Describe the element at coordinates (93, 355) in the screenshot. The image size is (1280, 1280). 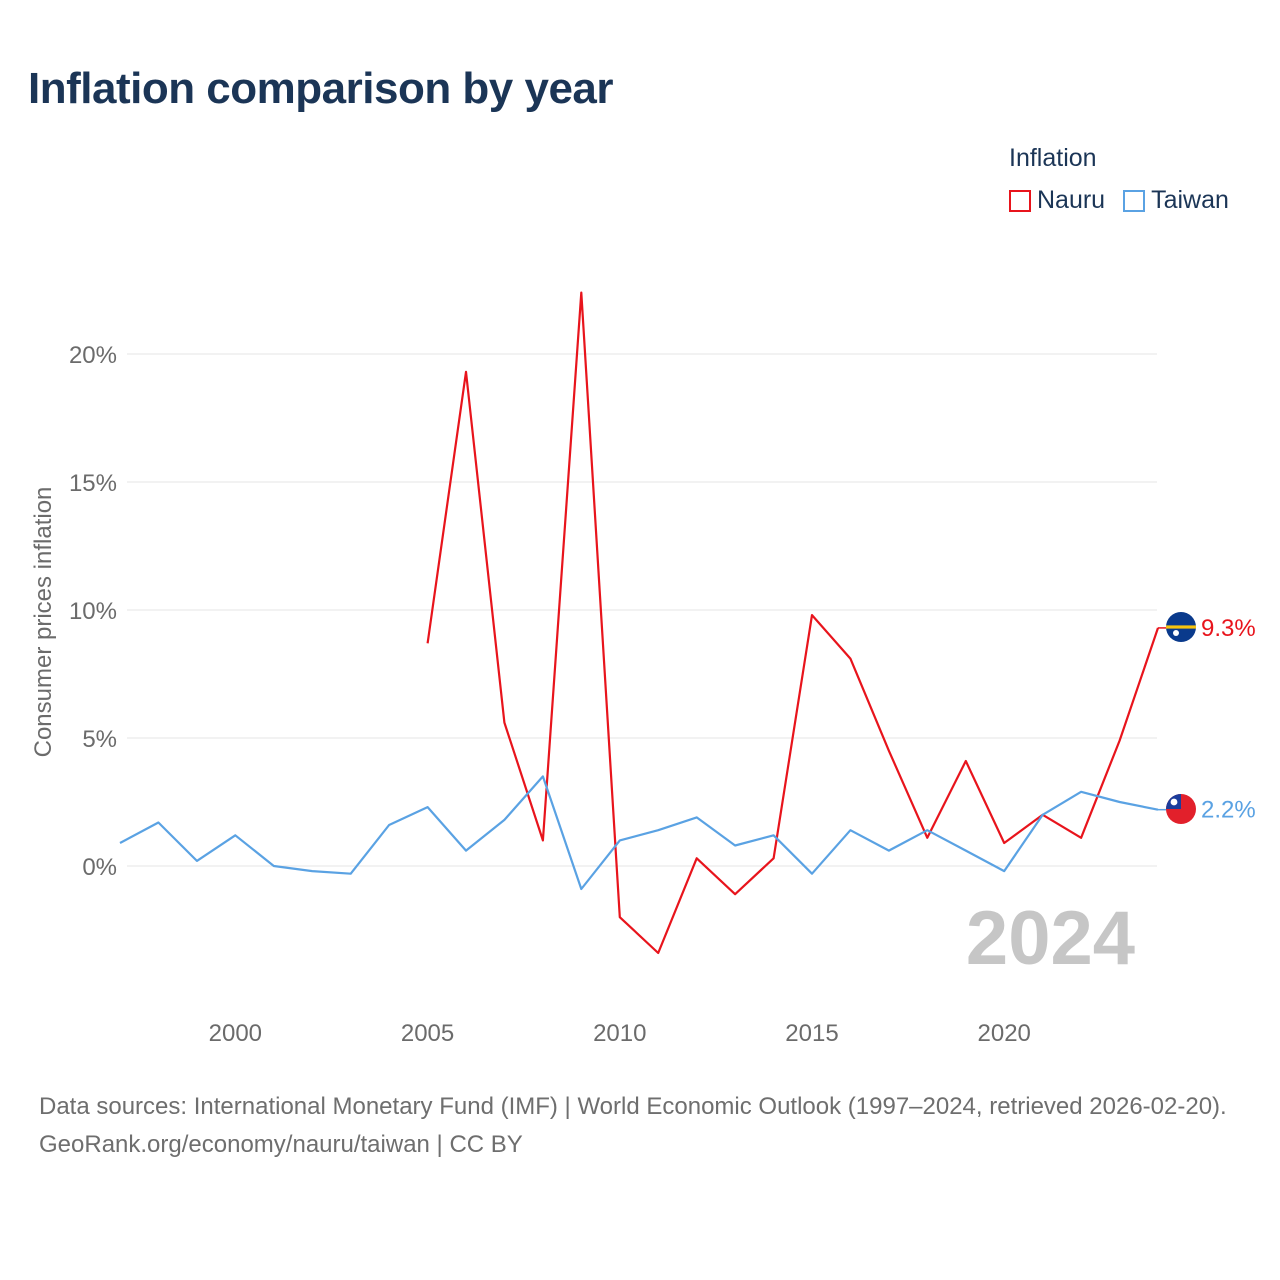
I see `y-tick-label: 20%` at that location.